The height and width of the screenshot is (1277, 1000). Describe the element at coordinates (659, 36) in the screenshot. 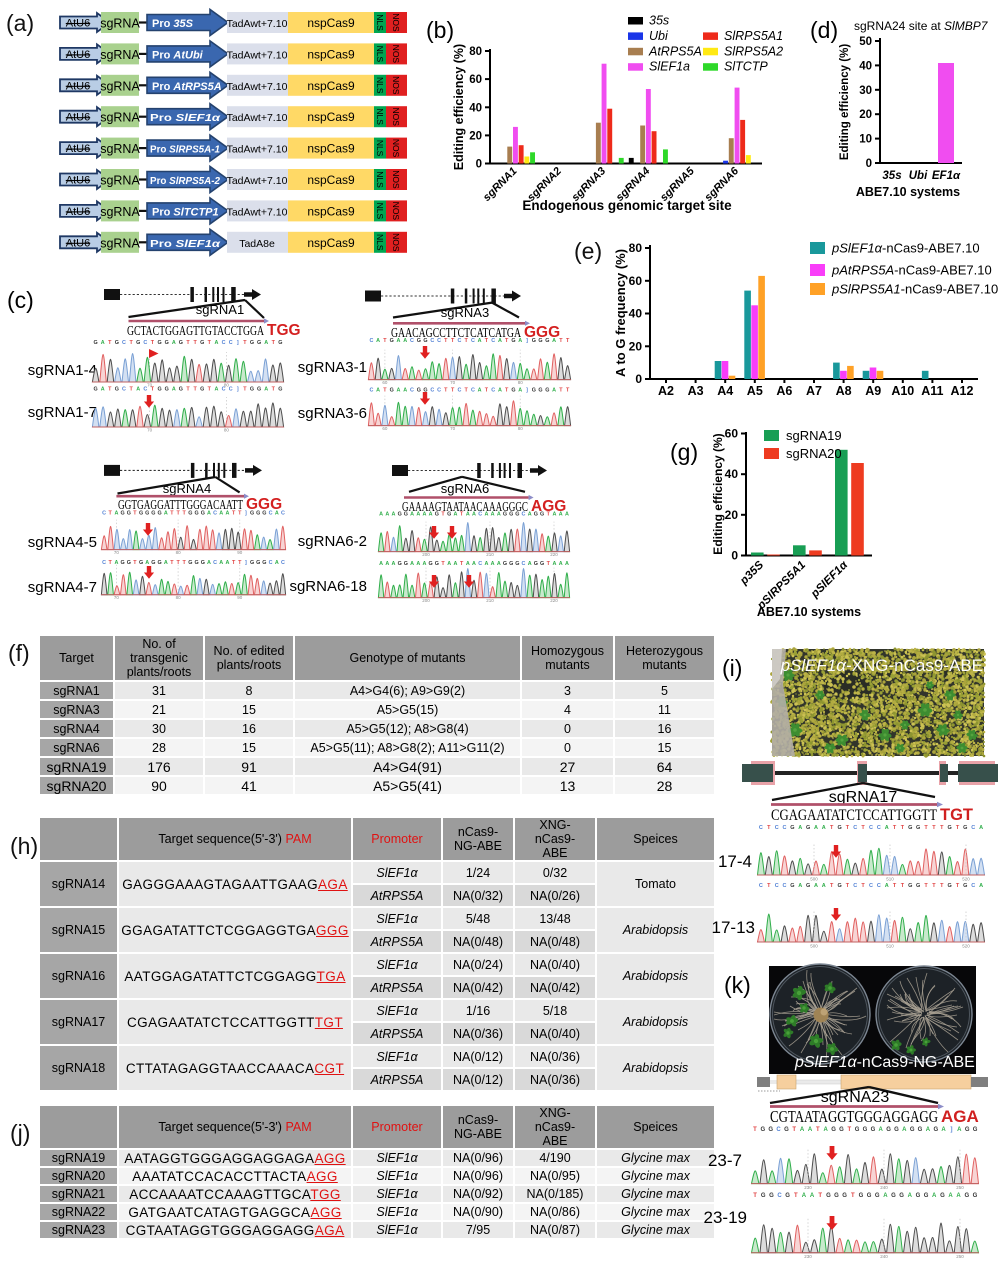

I see `svg-text: Ubi` at that location.